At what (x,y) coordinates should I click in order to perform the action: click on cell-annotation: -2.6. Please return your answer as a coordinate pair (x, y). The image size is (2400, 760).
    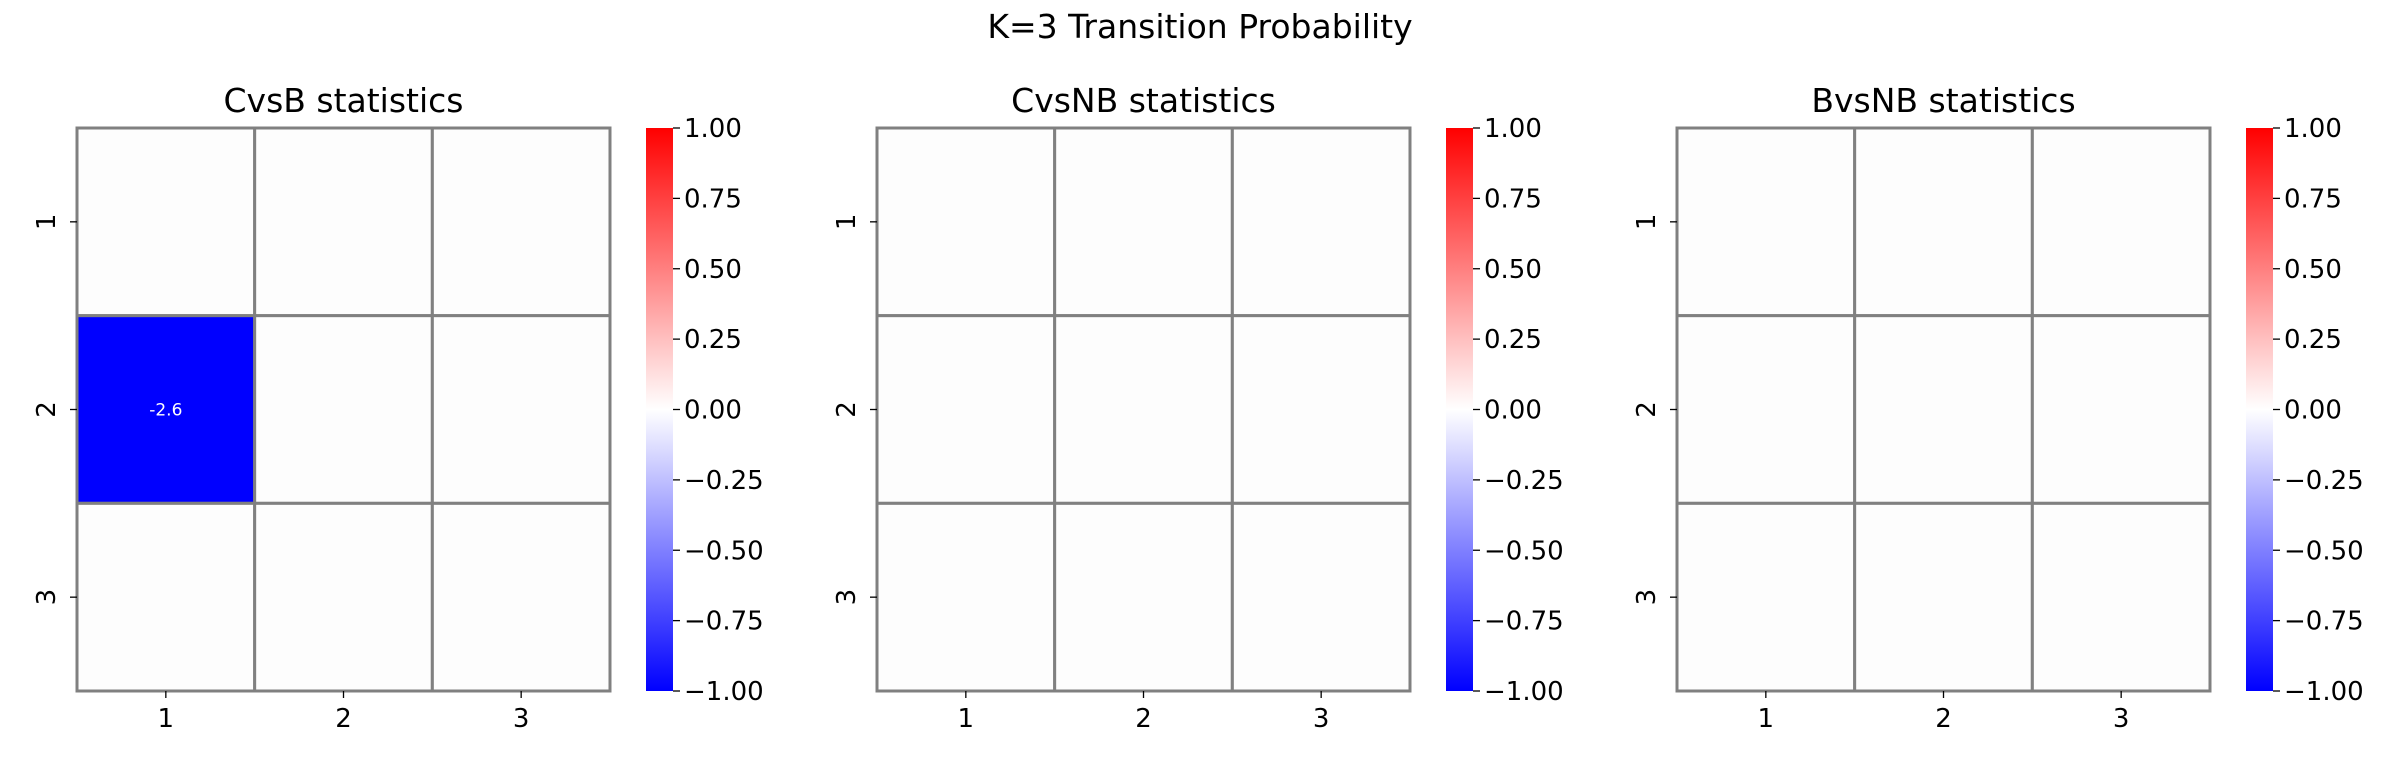
    Looking at the image, I should click on (165, 411).